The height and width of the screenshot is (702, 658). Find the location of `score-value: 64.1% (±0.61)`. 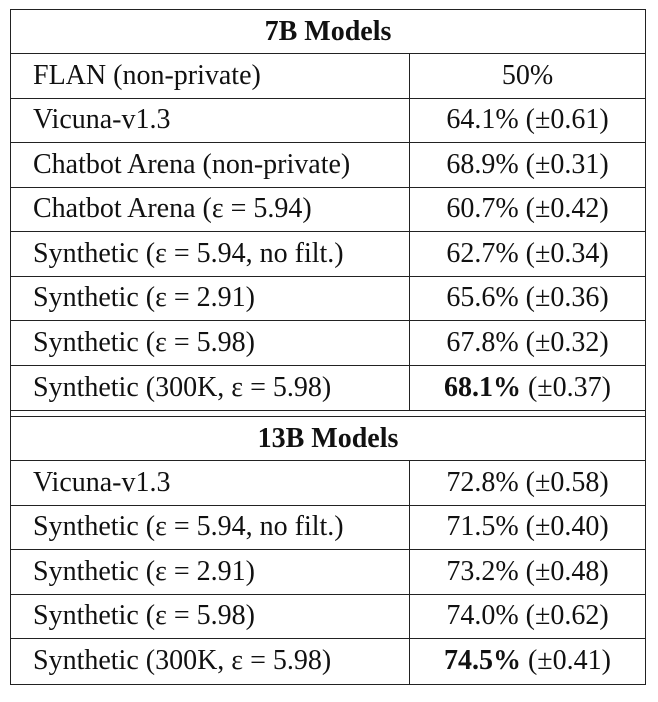

score-value: 64.1% (±0.61) is located at coordinates (527, 120).